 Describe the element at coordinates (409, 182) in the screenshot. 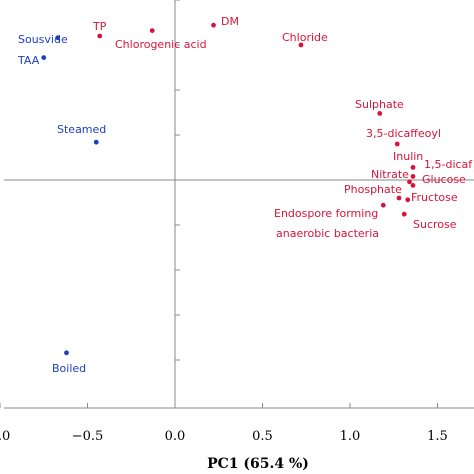

I see `point-nitrate` at that location.